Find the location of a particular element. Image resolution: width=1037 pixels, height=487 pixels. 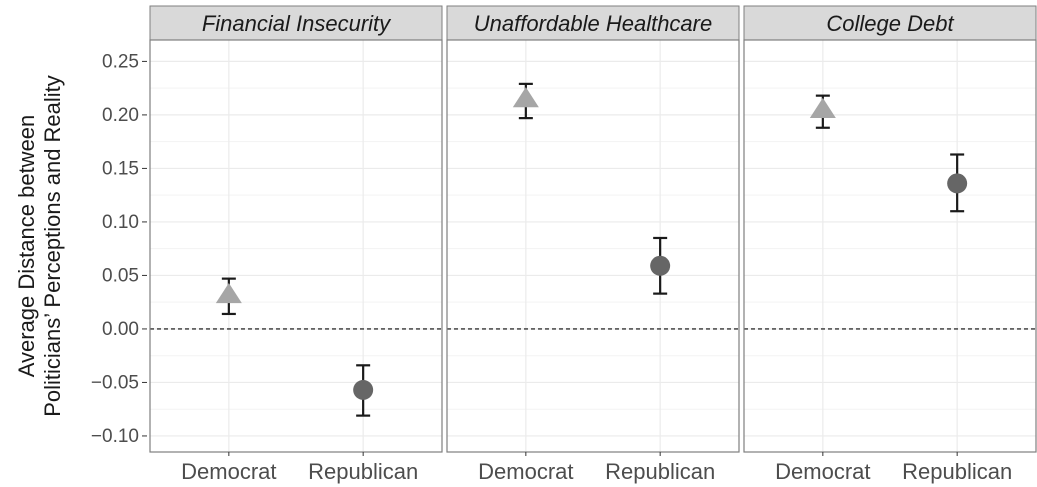

facet-title: College Debt is located at coordinates (890, 23).